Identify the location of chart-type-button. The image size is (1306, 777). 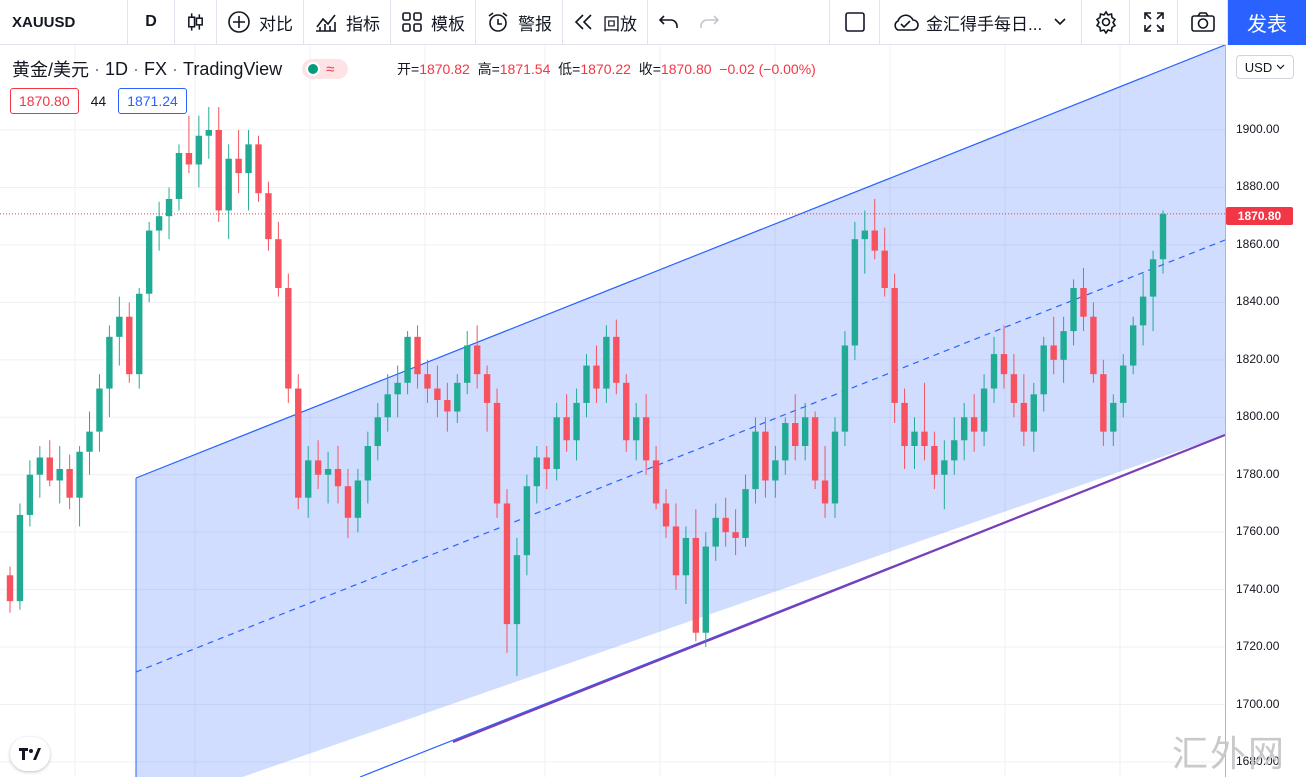
(196, 22).